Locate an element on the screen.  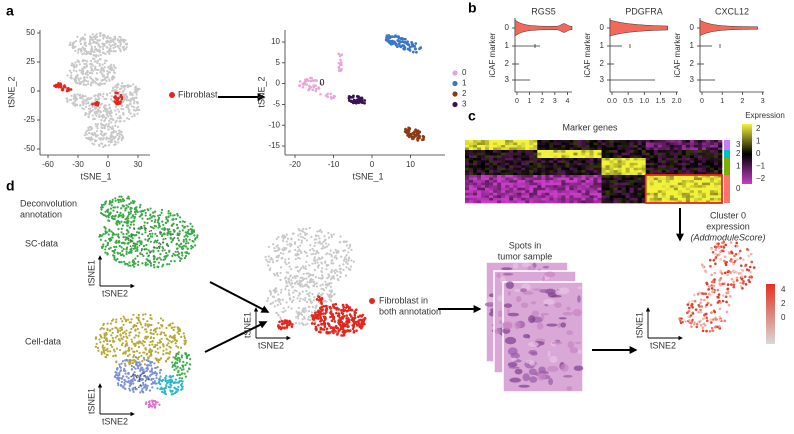
cluster-label: 1 is located at coordinates (738, 166).